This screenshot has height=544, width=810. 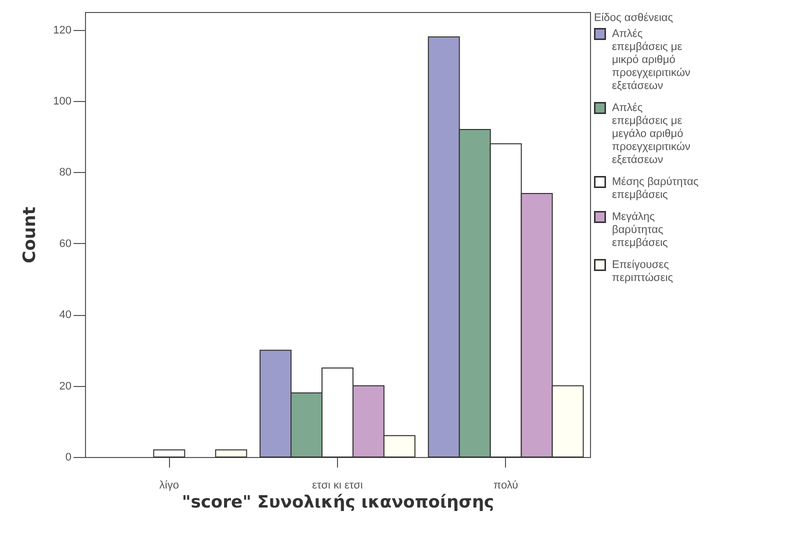 I want to click on legend-title: Είδος ασθένειας, so click(x=634, y=18).